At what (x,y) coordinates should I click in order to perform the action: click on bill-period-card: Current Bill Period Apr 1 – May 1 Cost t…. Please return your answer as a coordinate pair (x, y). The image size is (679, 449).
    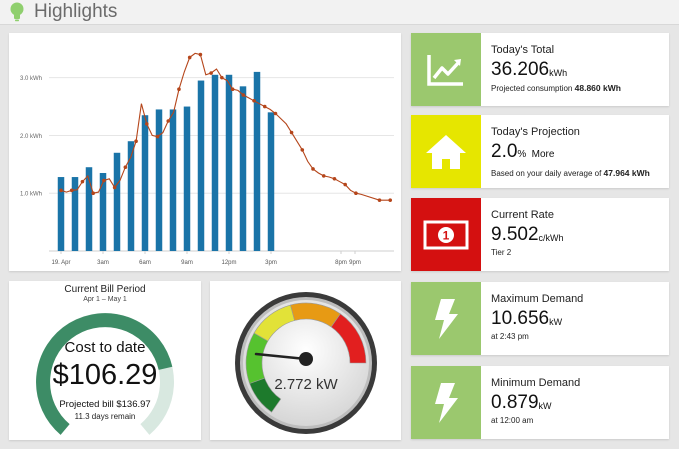
    Looking at the image, I should click on (105, 360).